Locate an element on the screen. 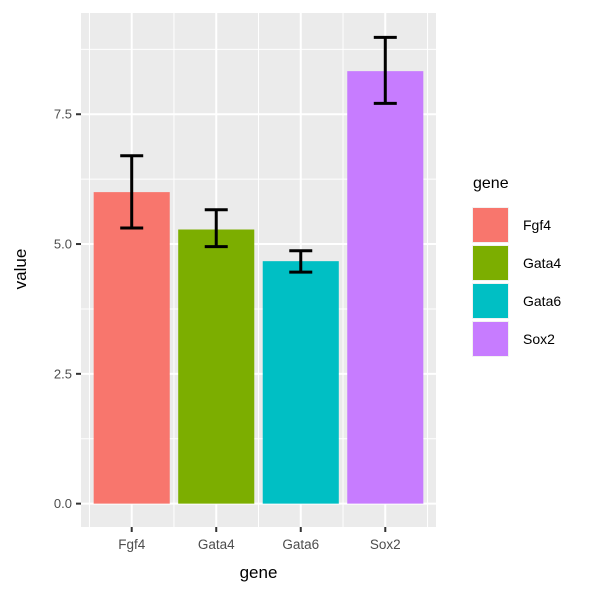 This screenshot has width=600, height=605. legend-label-fgf4: Fgf4 is located at coordinates (537, 225).